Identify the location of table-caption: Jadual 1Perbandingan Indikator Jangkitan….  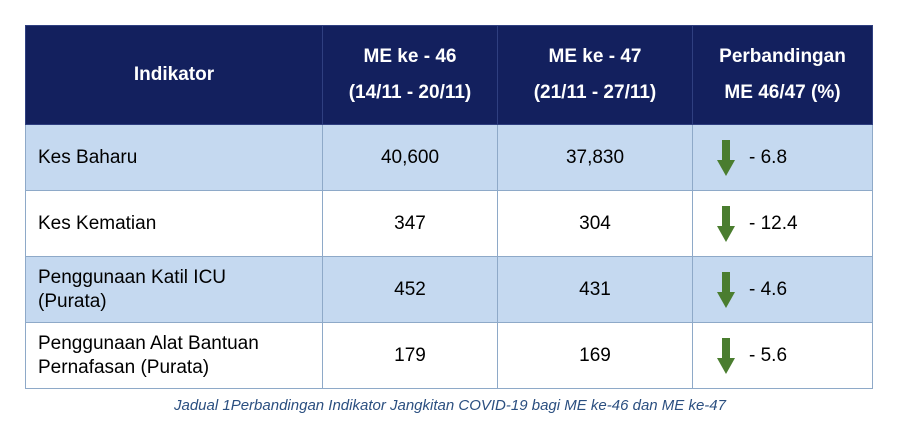
(450, 405).